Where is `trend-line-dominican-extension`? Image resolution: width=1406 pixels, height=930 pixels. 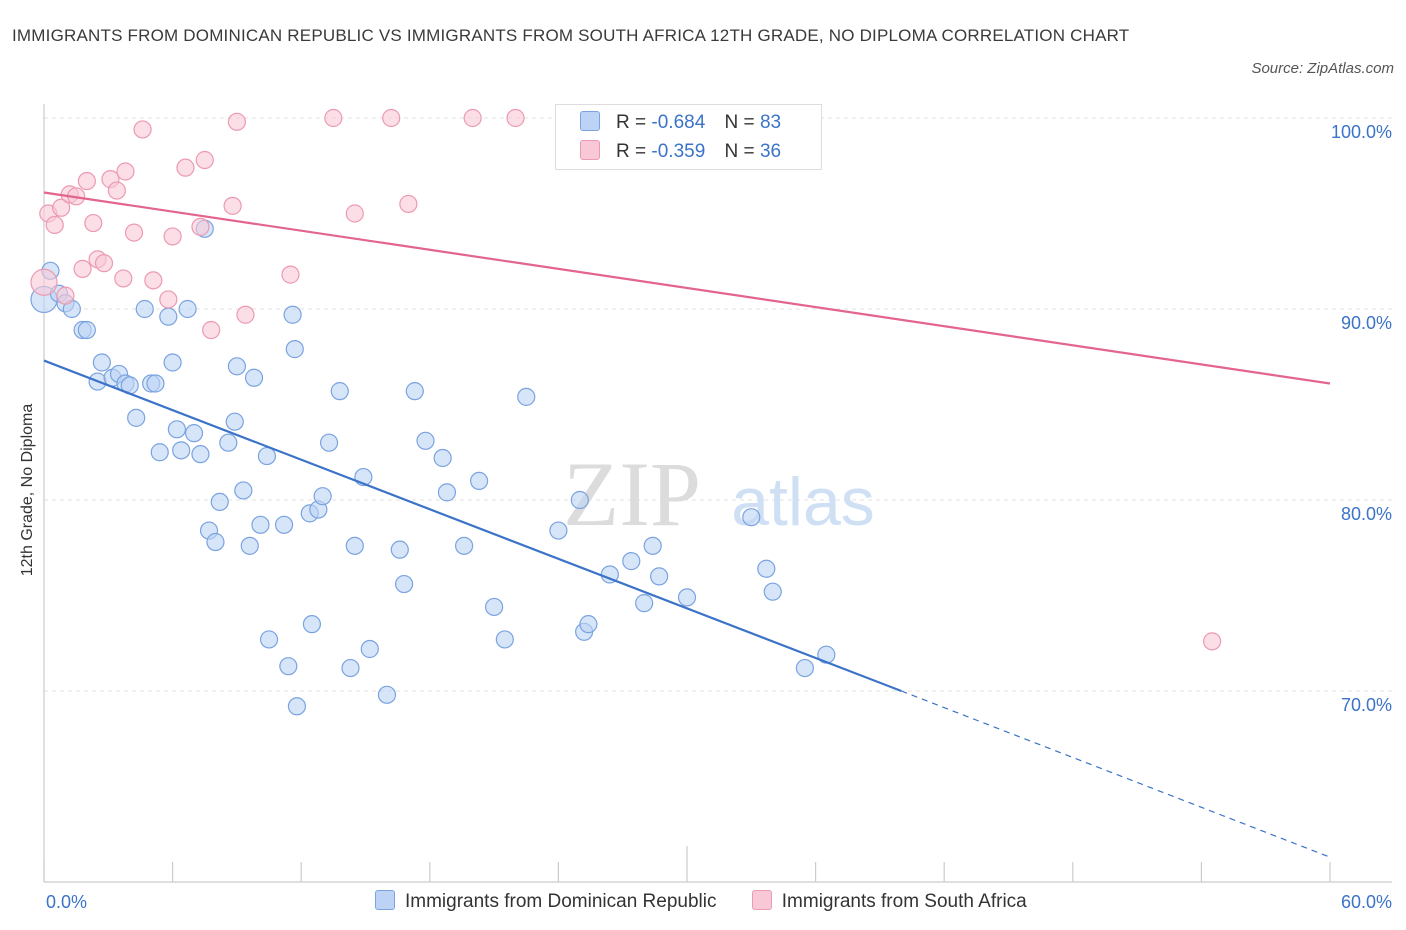 trend-line-dominican-extension is located at coordinates (1116, 774).